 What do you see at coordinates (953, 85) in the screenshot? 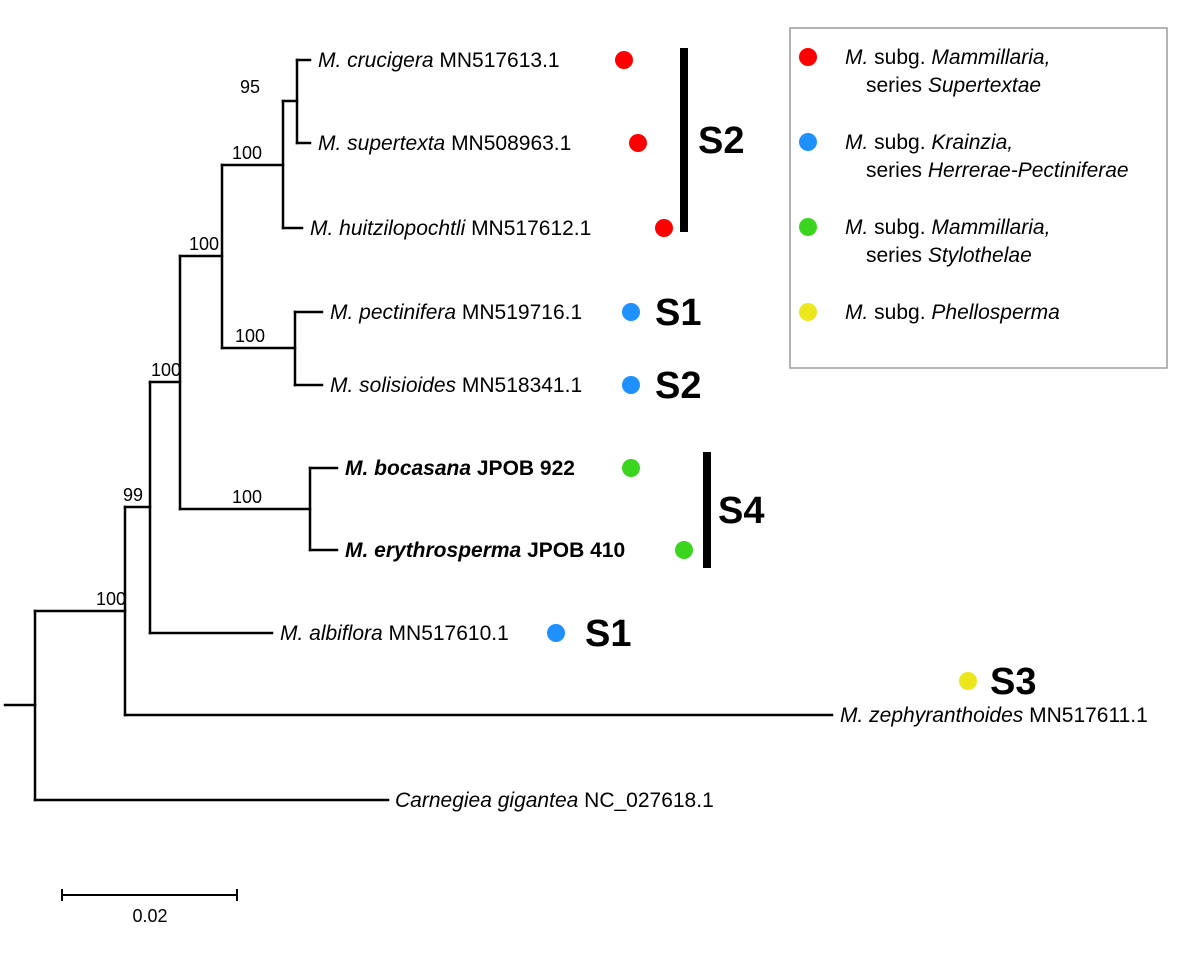
I see `legend-entry-series-label: series Supertextae` at bounding box center [953, 85].